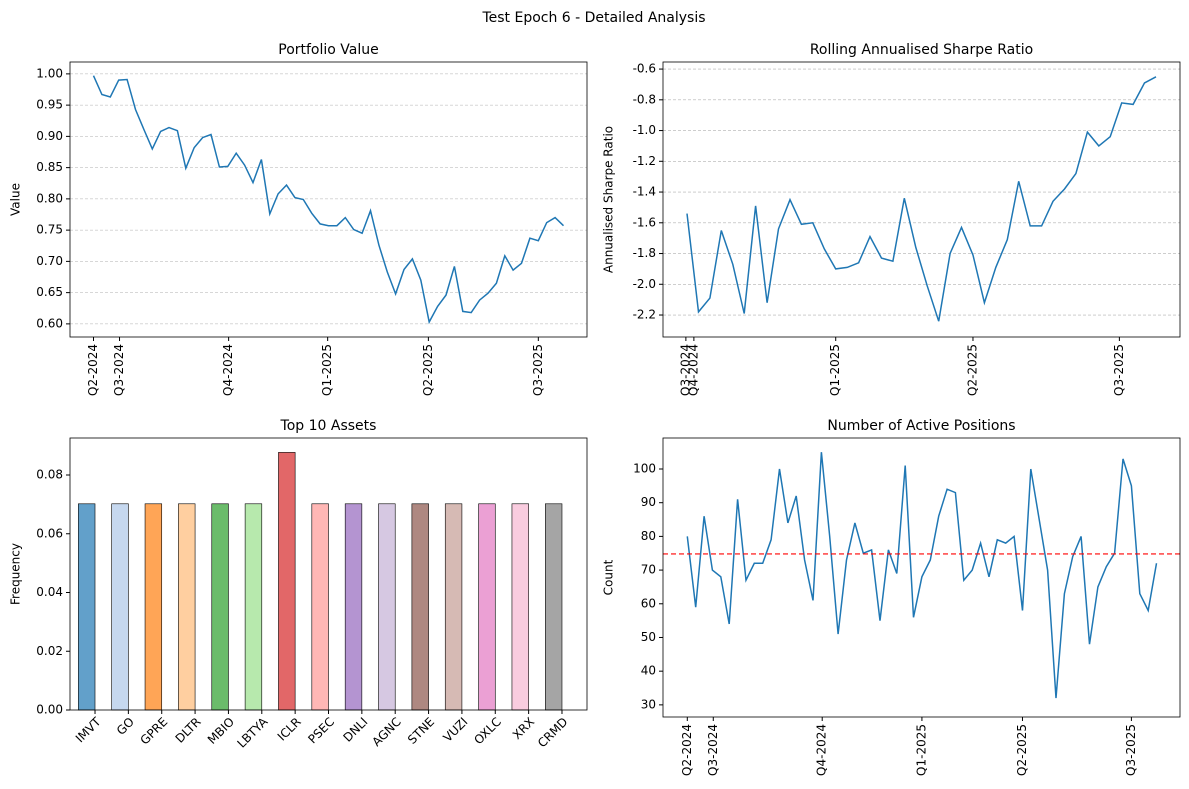 The height and width of the screenshot is (789, 1189). I want to click on x-tick-label: VUZI, so click(455, 730).